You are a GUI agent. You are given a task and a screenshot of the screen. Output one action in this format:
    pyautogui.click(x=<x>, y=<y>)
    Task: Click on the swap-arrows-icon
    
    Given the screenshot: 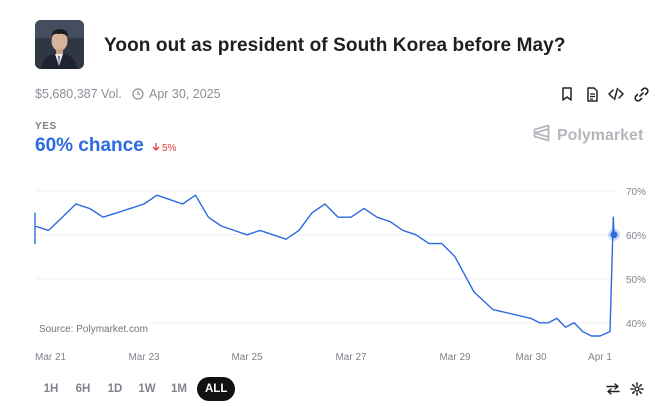 What is the action you would take?
    pyautogui.click(x=613, y=389)
    